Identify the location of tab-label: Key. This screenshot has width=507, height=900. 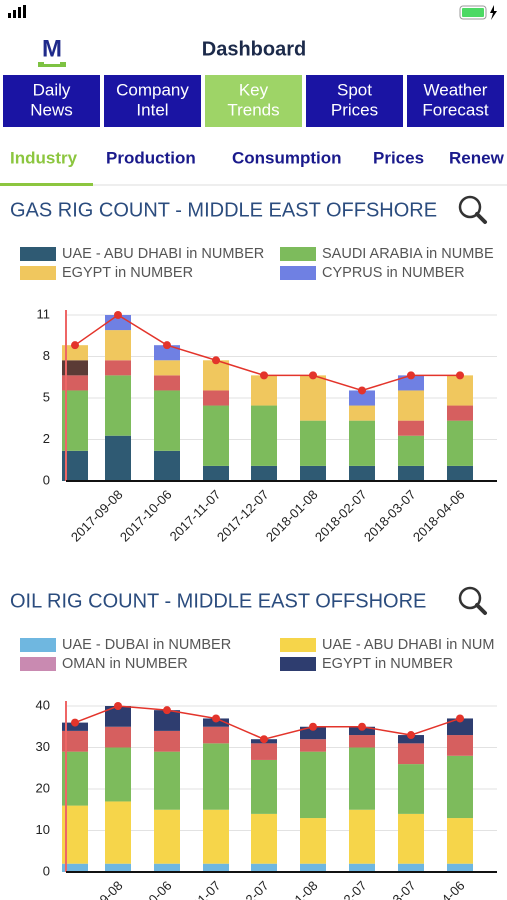
(254, 89).